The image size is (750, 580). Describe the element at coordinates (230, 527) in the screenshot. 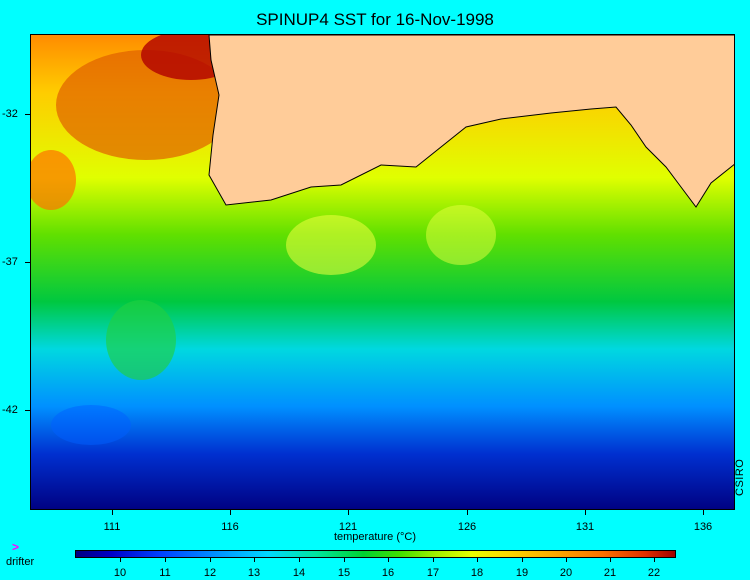

I see `lon-label: 116` at that location.